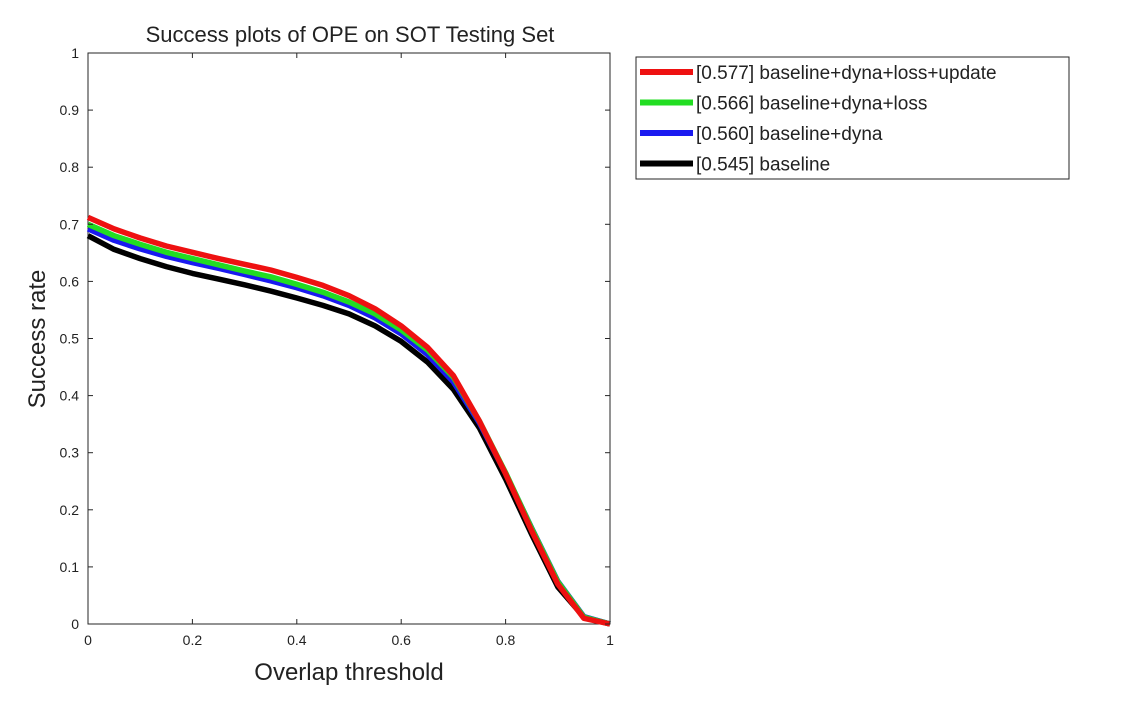 The image size is (1133, 702). What do you see at coordinates (70, 567) in the screenshot?
I see `y-tick-label: 0.1` at bounding box center [70, 567].